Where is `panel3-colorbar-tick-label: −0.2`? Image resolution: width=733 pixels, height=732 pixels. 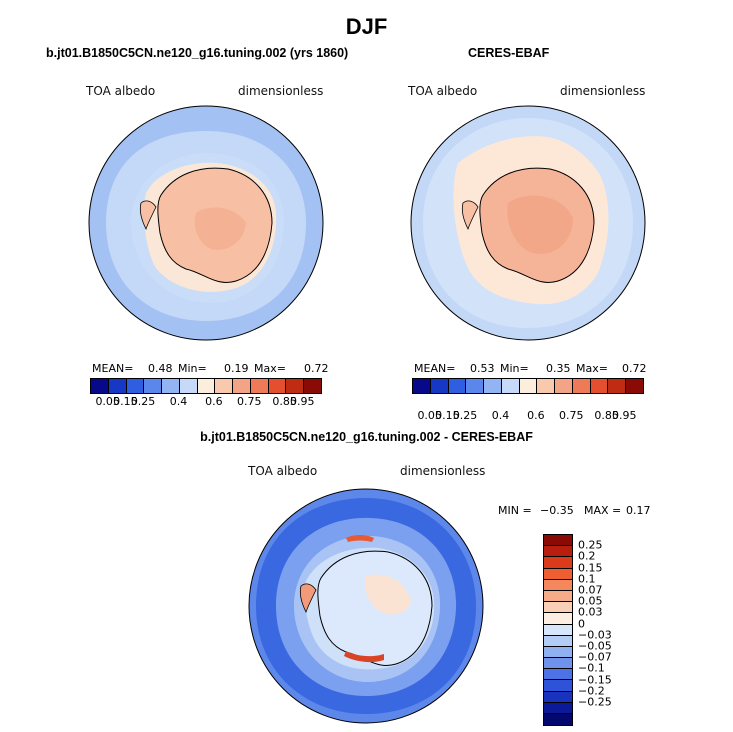 panel3-colorbar-tick-label: −0.2 is located at coordinates (591, 691).